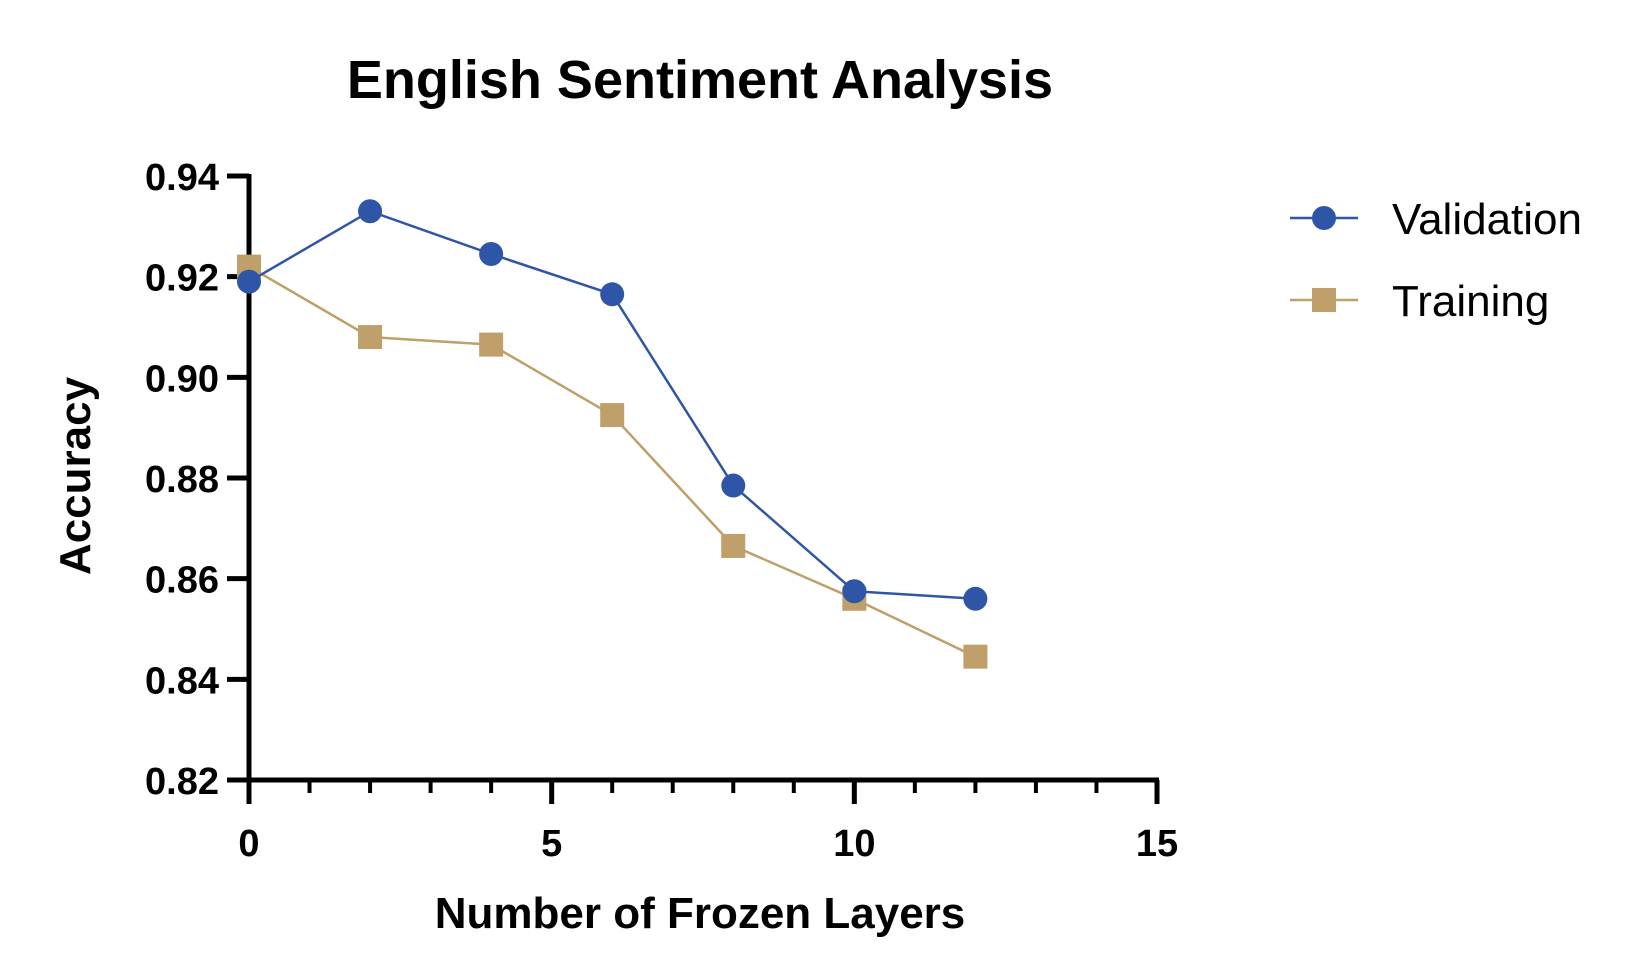 This screenshot has width=1637, height=979. I want to click on legend-marker-training, so click(1324, 300).